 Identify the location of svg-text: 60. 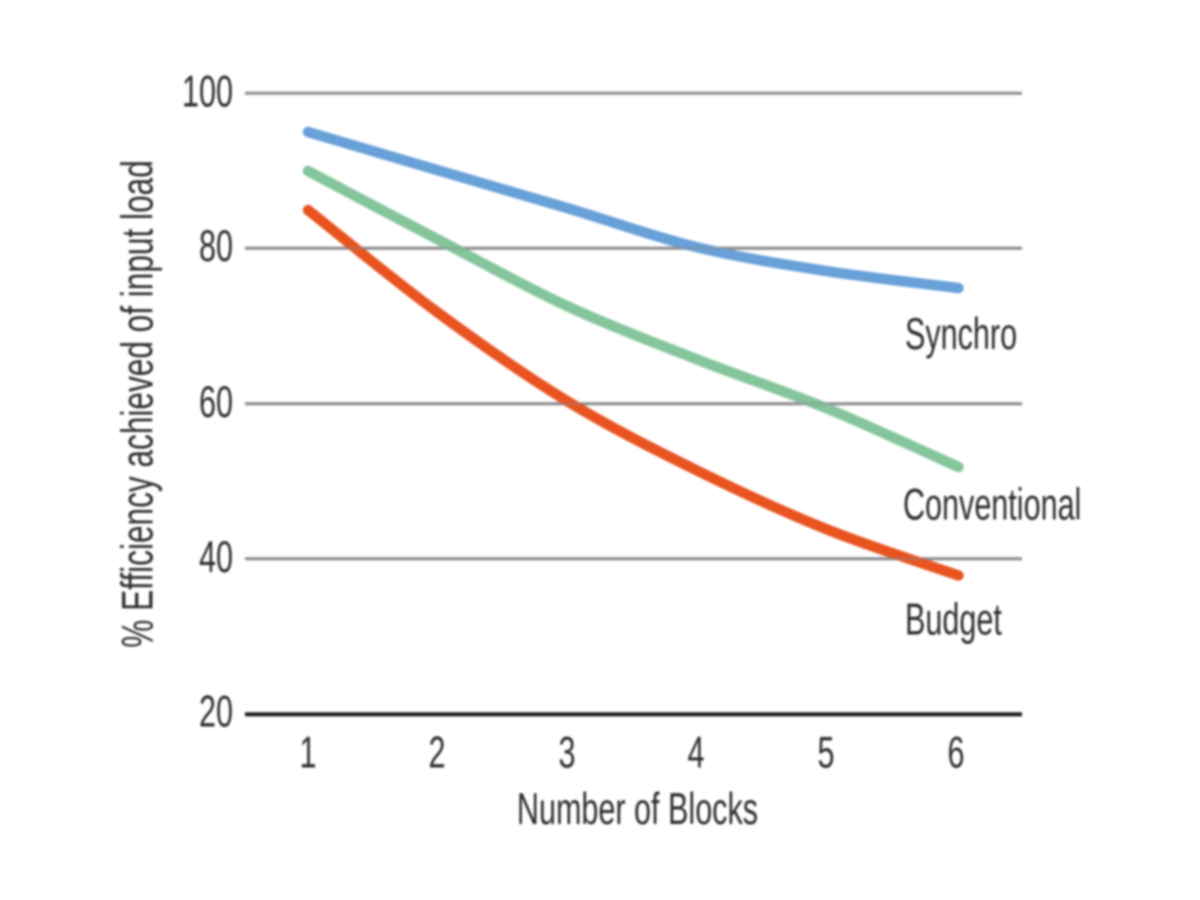
(216, 402).